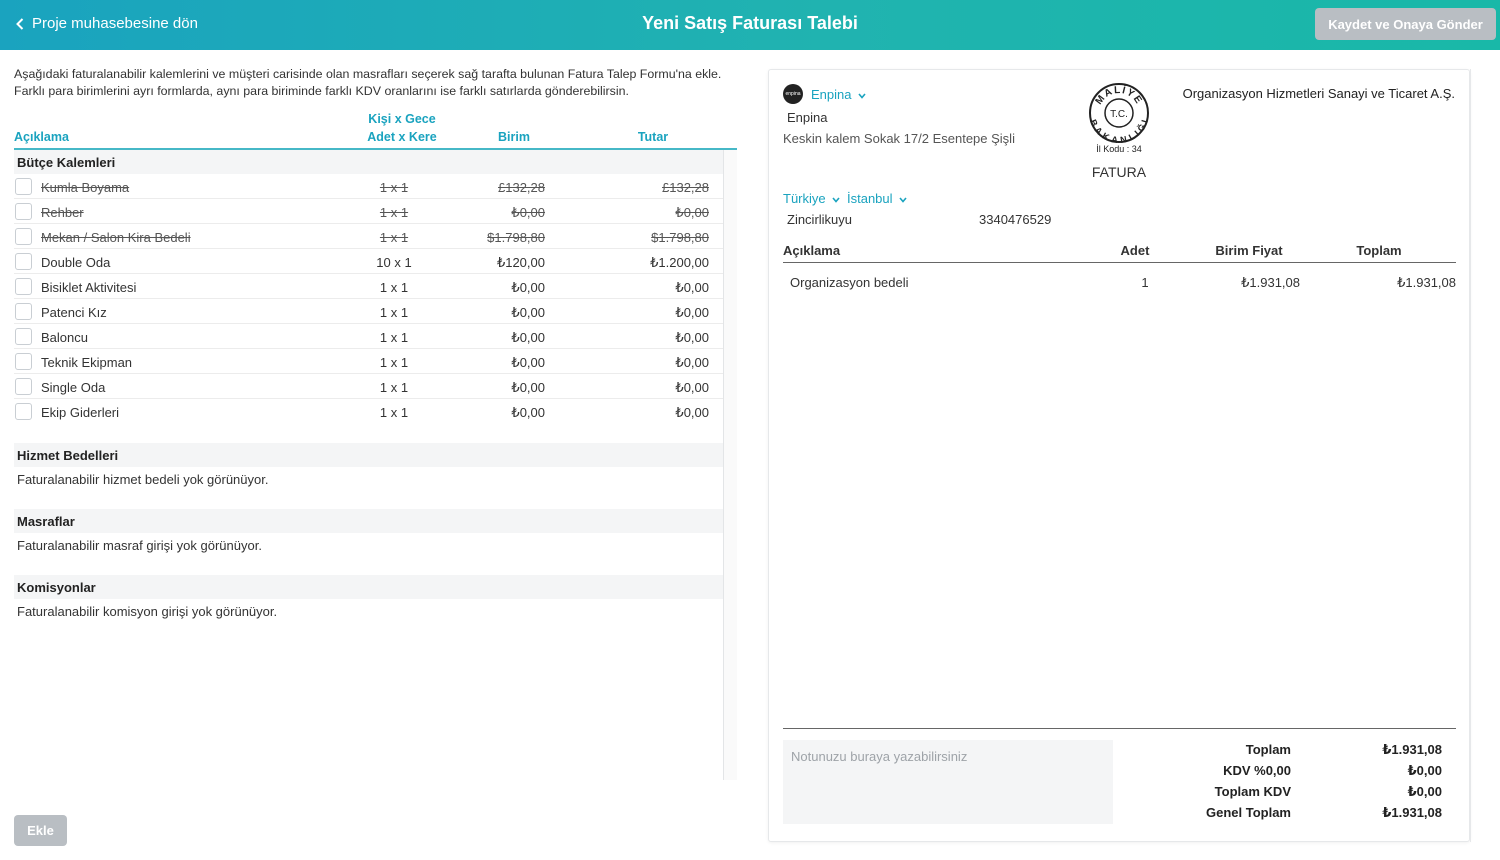 The height and width of the screenshot is (860, 1500). I want to click on document-type: FATURA, so click(1119, 172).